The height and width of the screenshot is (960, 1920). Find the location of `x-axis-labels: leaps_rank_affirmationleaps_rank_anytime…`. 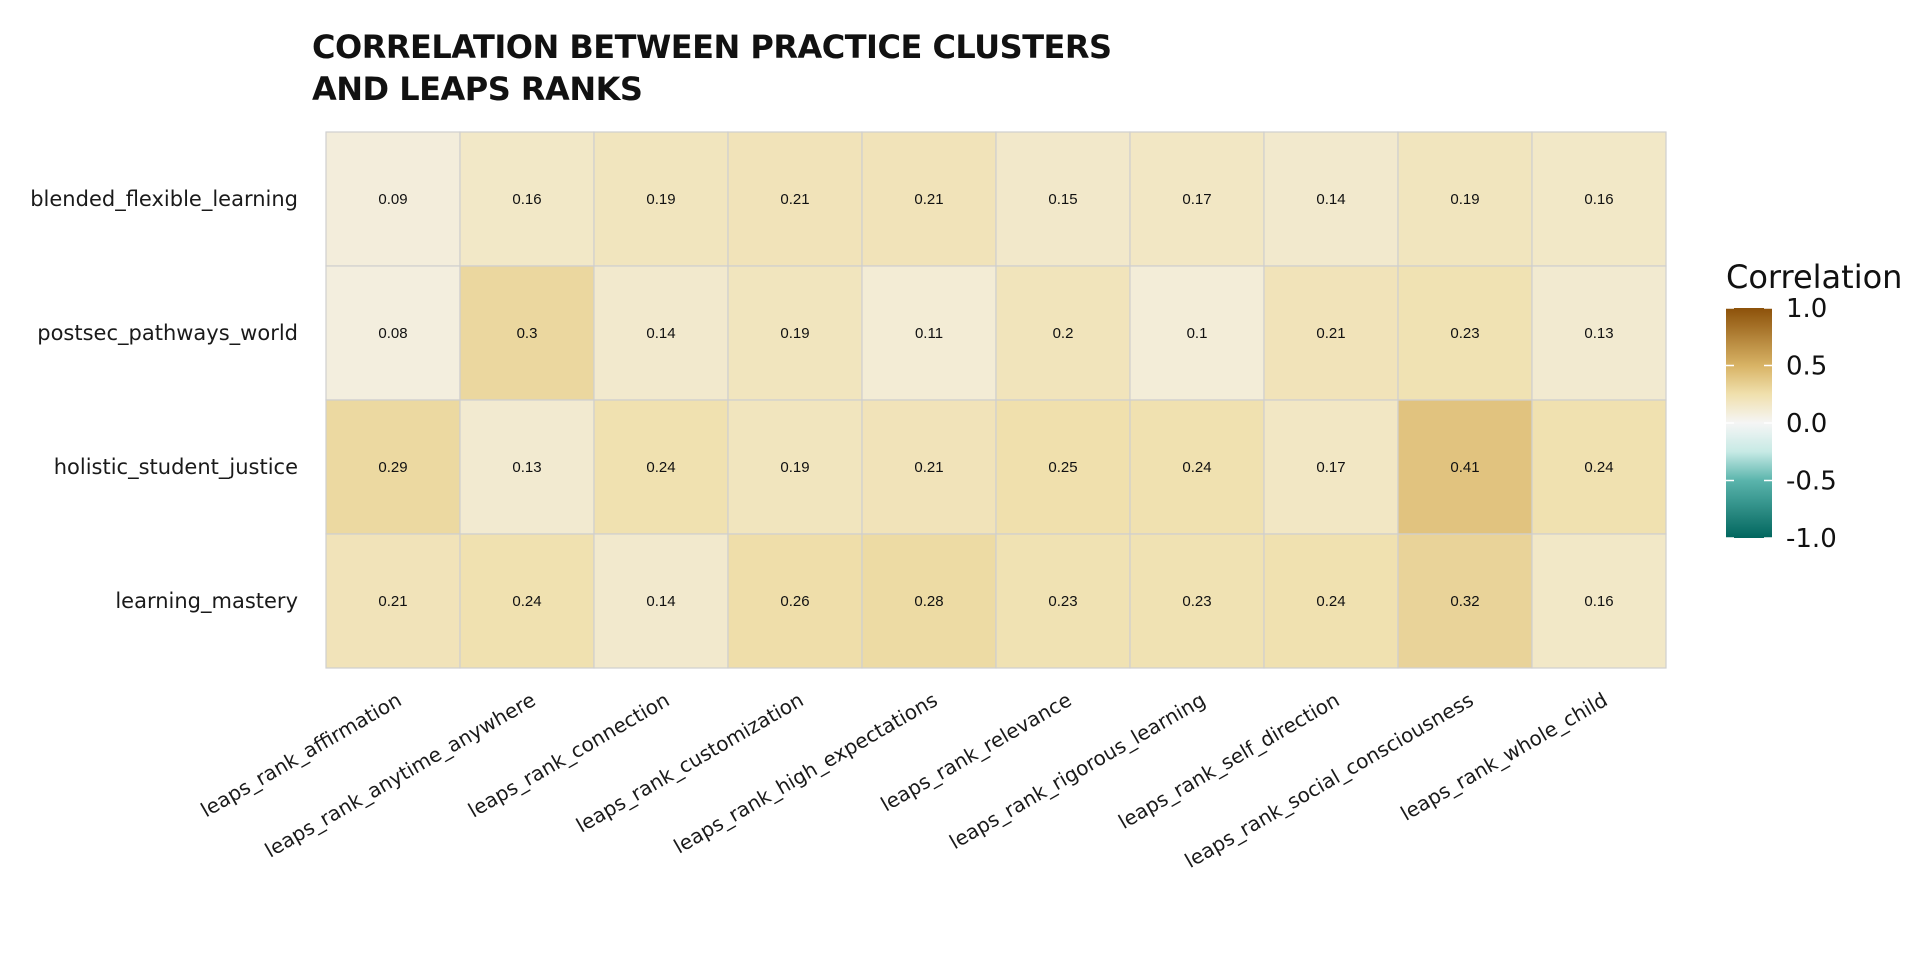

x-axis-labels: leaps_rank_affirmationleaps_rank_anytime… is located at coordinates (903, 780).